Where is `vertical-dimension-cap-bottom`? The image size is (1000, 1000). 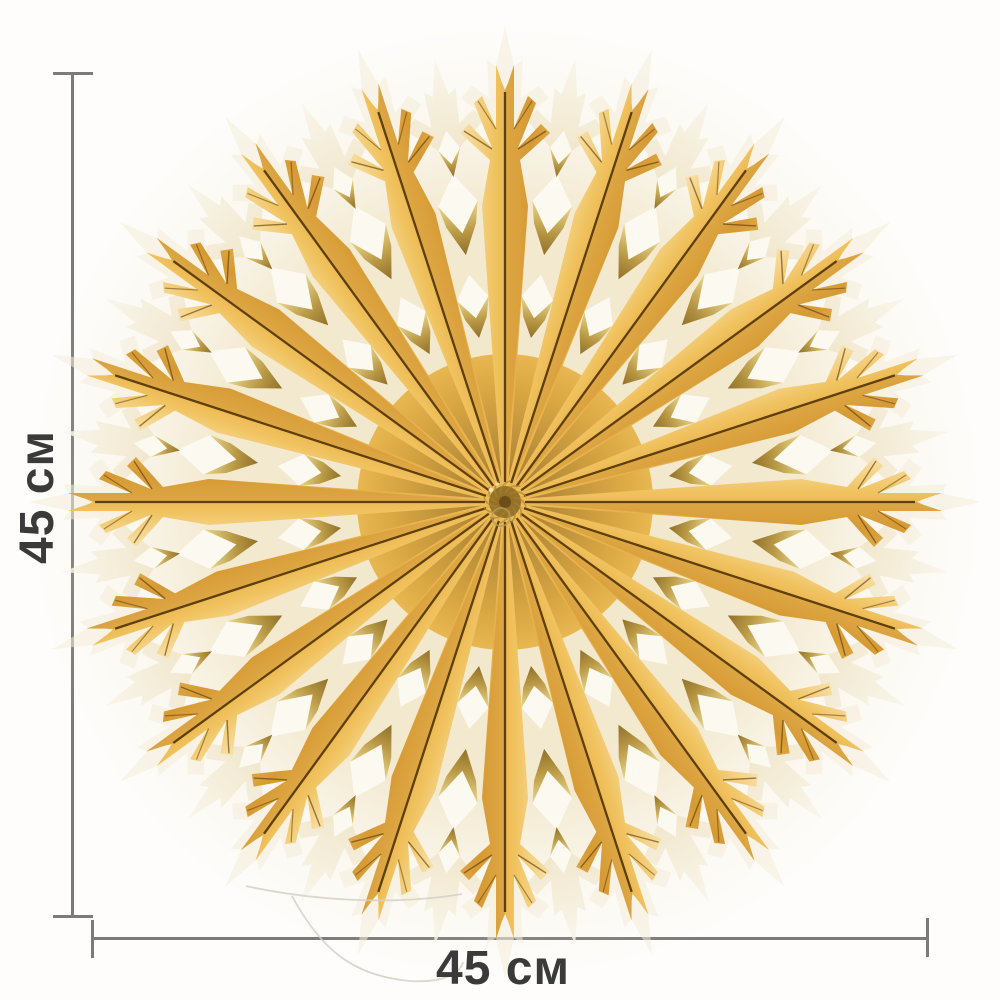 vertical-dimension-cap-bottom is located at coordinates (73, 916).